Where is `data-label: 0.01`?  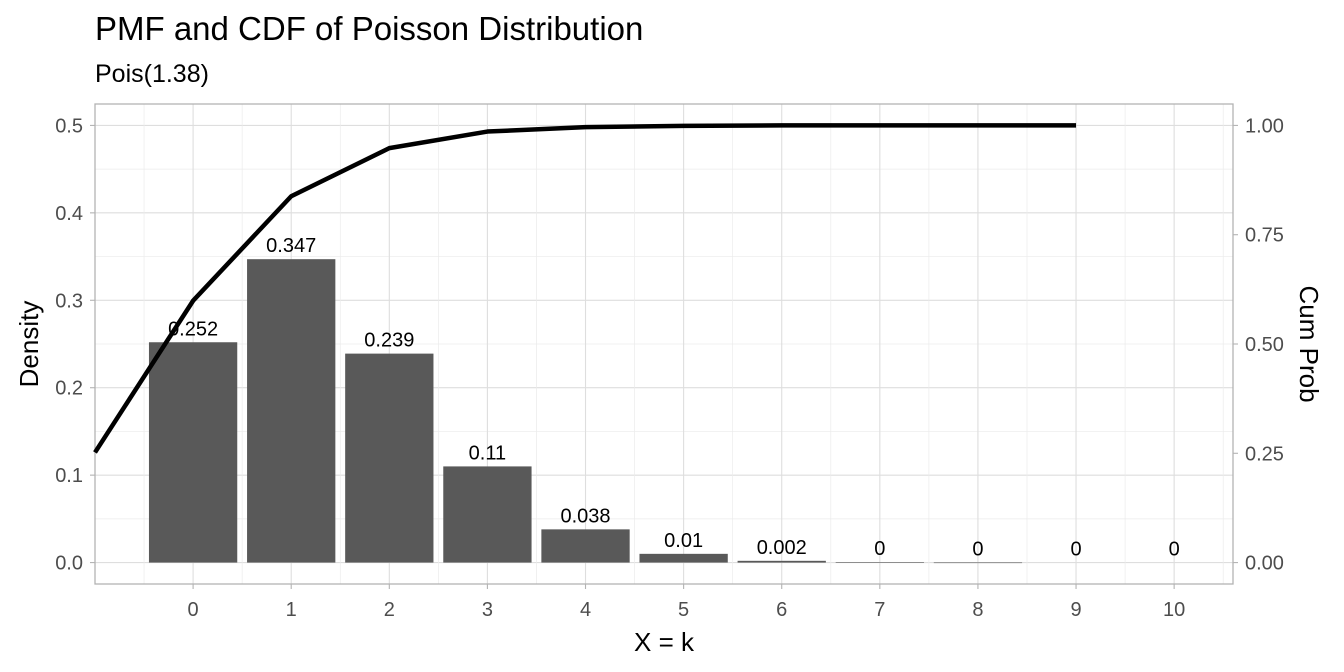
data-label: 0.01 is located at coordinates (683, 541).